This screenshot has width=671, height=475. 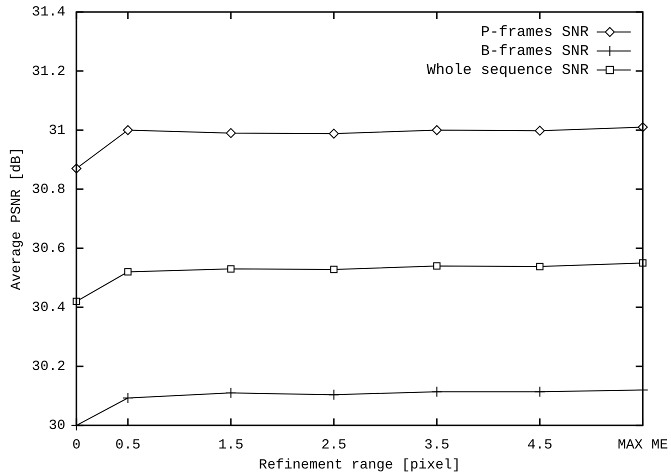 What do you see at coordinates (359, 465) in the screenshot?
I see `x-axis-title: Refinement range [pixel]` at bounding box center [359, 465].